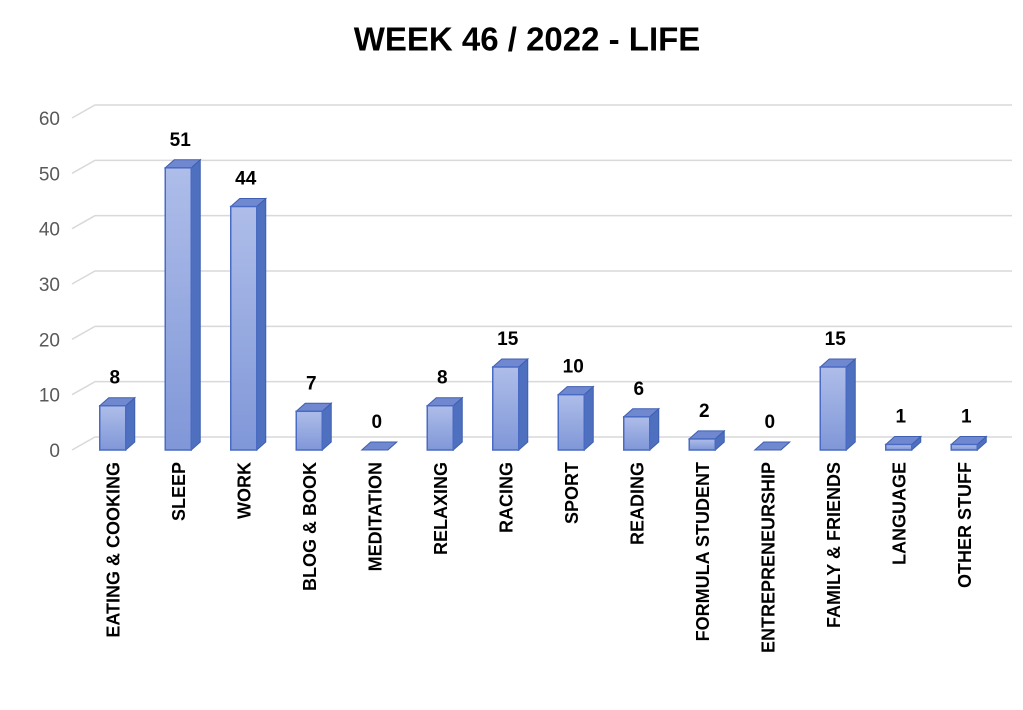  Describe the element at coordinates (441, 508) in the screenshot. I see `x-tick-label: RELAXING` at that location.